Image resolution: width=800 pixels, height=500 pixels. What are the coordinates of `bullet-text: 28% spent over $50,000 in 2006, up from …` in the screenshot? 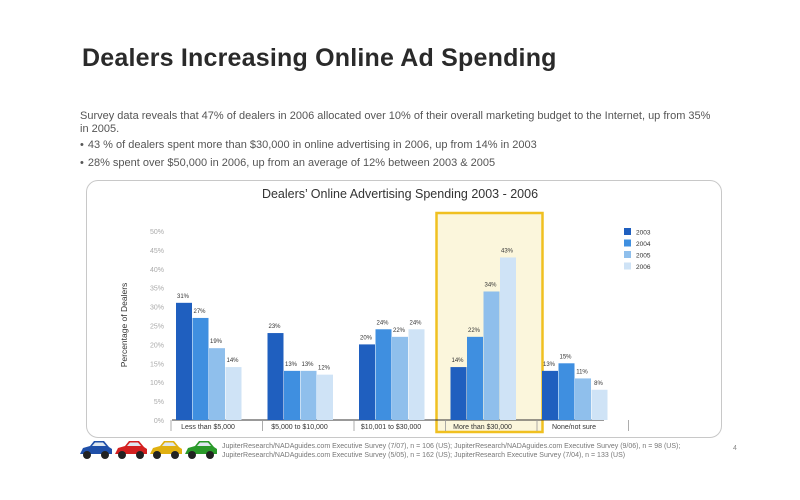 It's located at (291, 163).